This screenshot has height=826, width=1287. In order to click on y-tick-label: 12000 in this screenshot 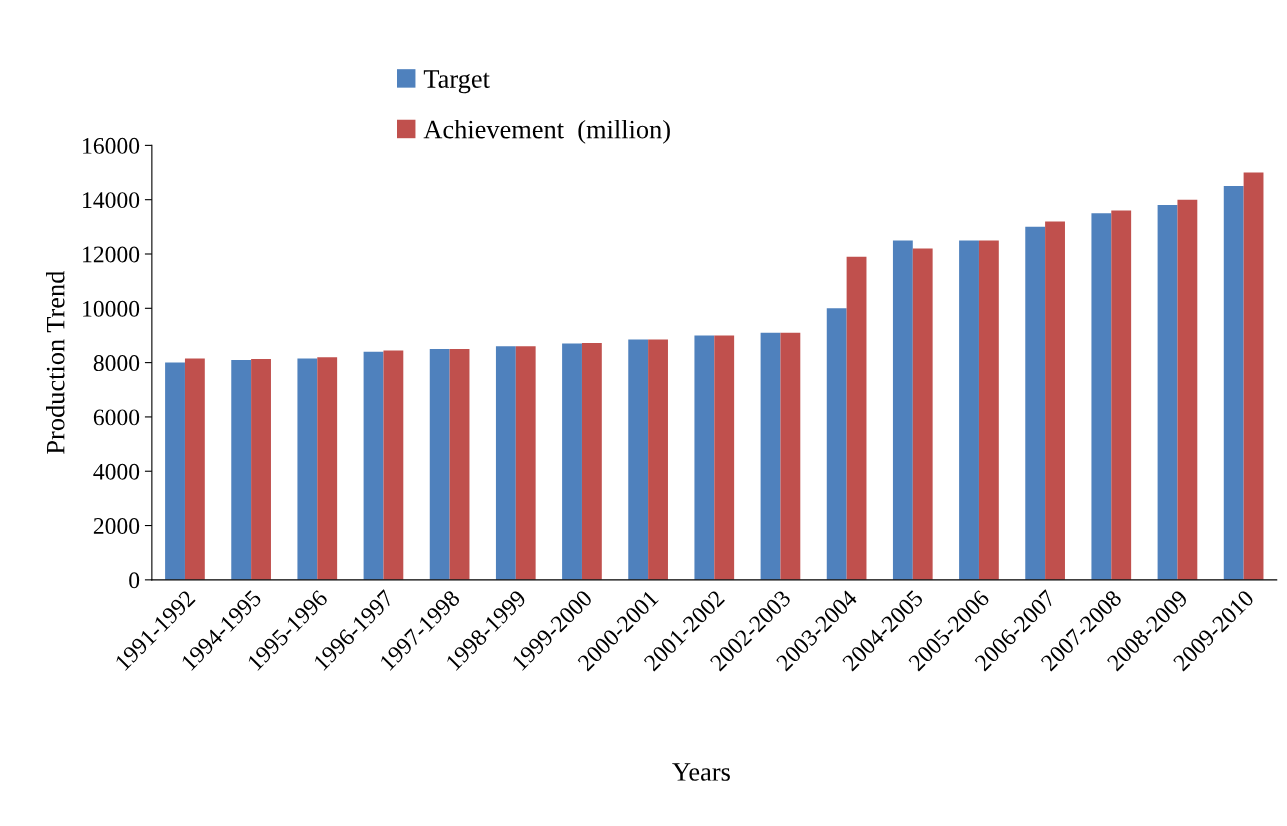, I will do `click(111, 254)`.